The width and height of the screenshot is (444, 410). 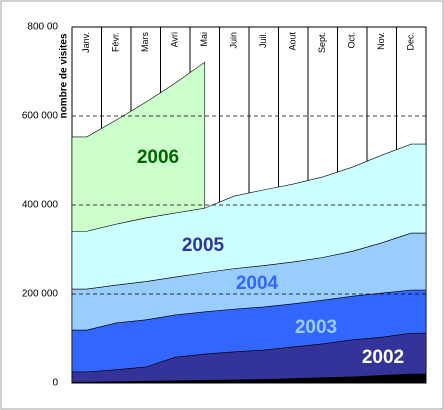 What do you see at coordinates (203, 245) in the screenshot?
I see `series-label: 2005` at bounding box center [203, 245].